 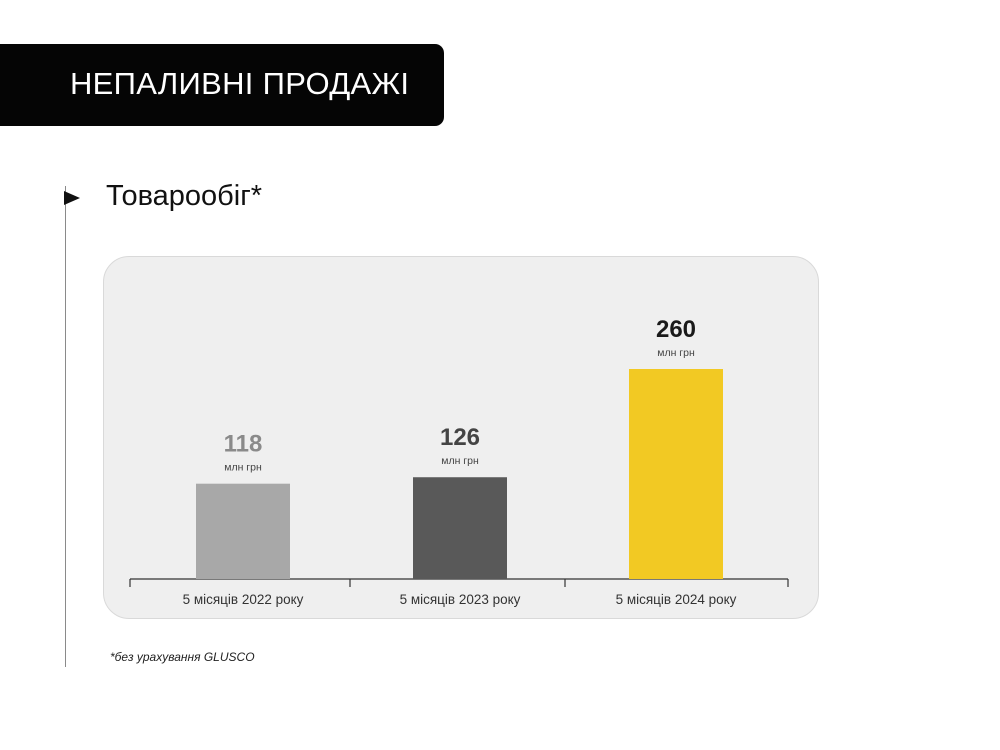 I want to click on data-label-value: 126, so click(x=460, y=437).